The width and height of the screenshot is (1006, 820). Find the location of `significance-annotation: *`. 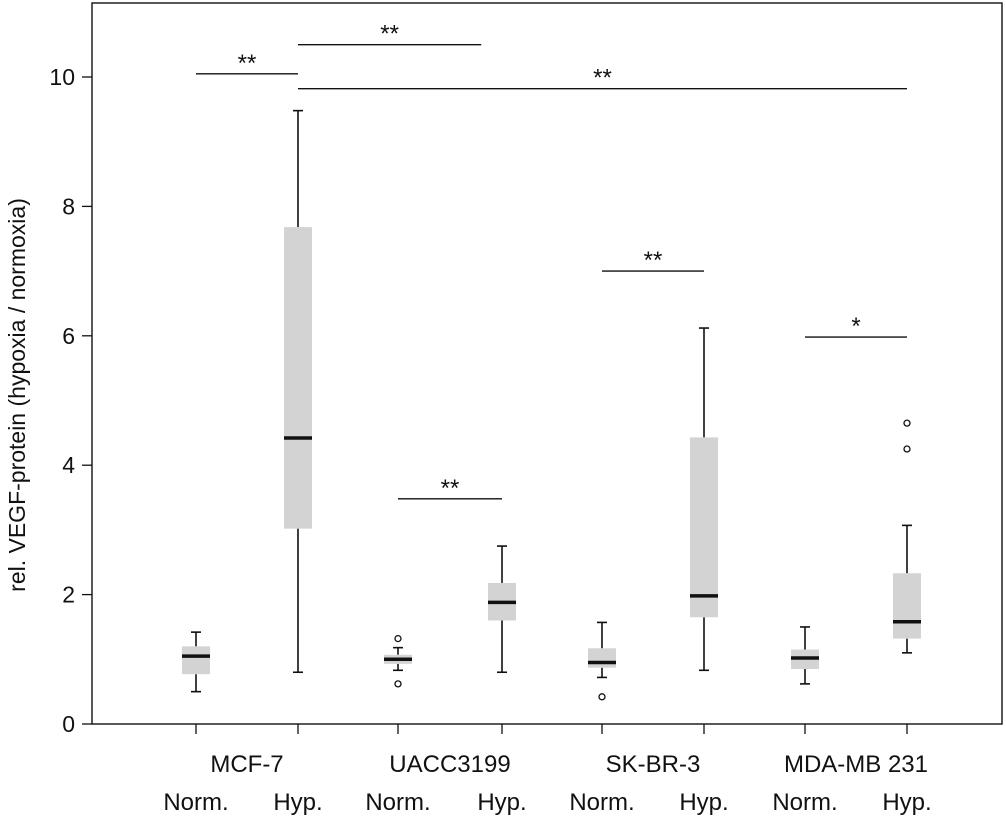

significance-annotation: * is located at coordinates (856, 326).